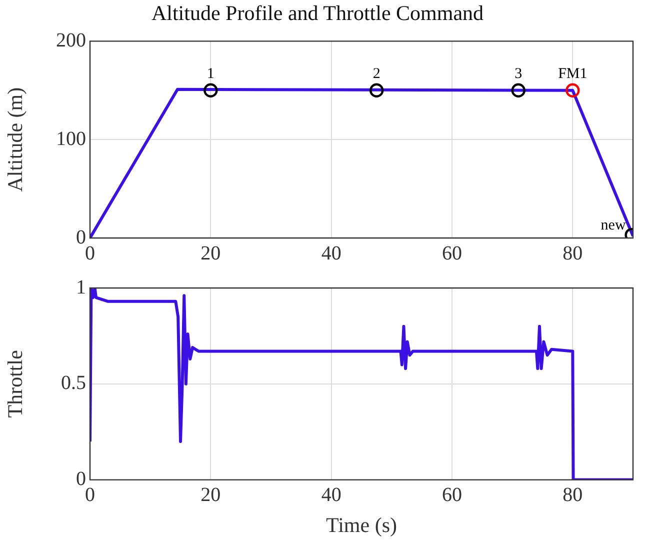 The image size is (645, 543). Describe the element at coordinates (518, 74) in the screenshot. I see `annotation: 3` at that location.